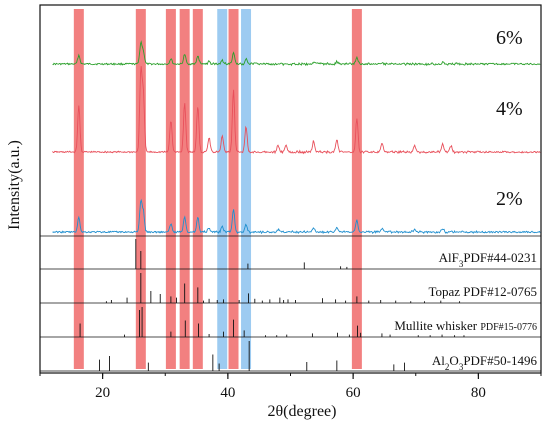 The width and height of the screenshot is (550, 435). I want to click on series-label-4pct: 4%, so click(509, 109).